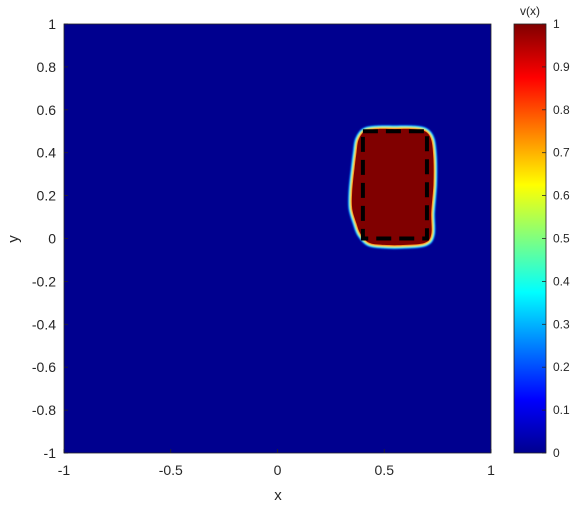 The image size is (584, 510). What do you see at coordinates (64, 470) in the screenshot?
I see `x-tick-label: -1` at bounding box center [64, 470].